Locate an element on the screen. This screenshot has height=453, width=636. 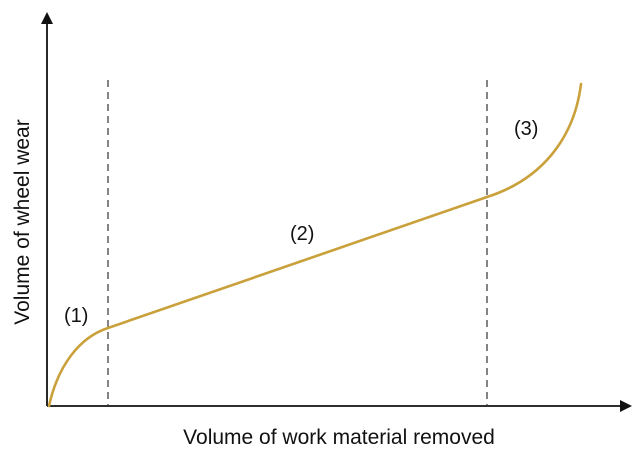
region-1-label: (1) is located at coordinates (76, 316).